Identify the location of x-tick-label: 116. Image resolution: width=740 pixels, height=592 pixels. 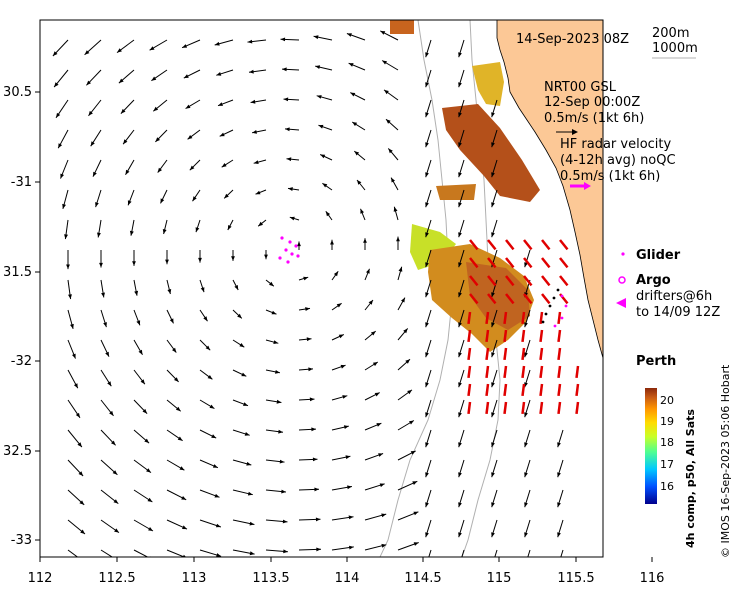
(652, 578).